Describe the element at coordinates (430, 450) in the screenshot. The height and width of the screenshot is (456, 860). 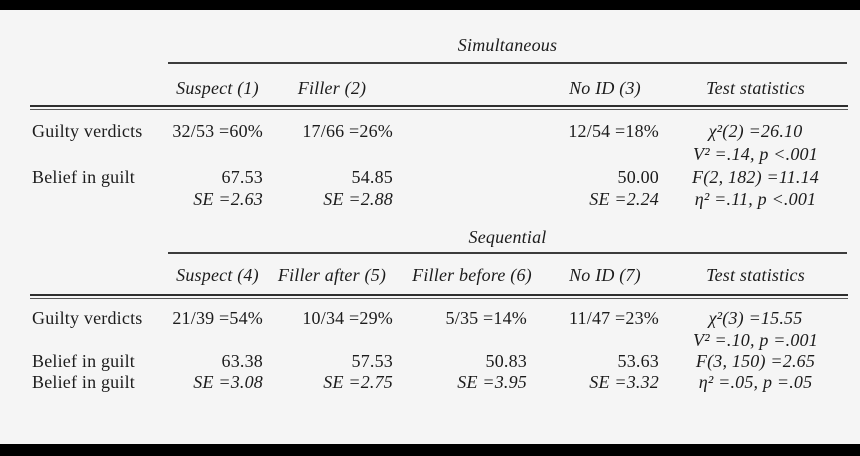
I see `bottom-edge-bar` at that location.